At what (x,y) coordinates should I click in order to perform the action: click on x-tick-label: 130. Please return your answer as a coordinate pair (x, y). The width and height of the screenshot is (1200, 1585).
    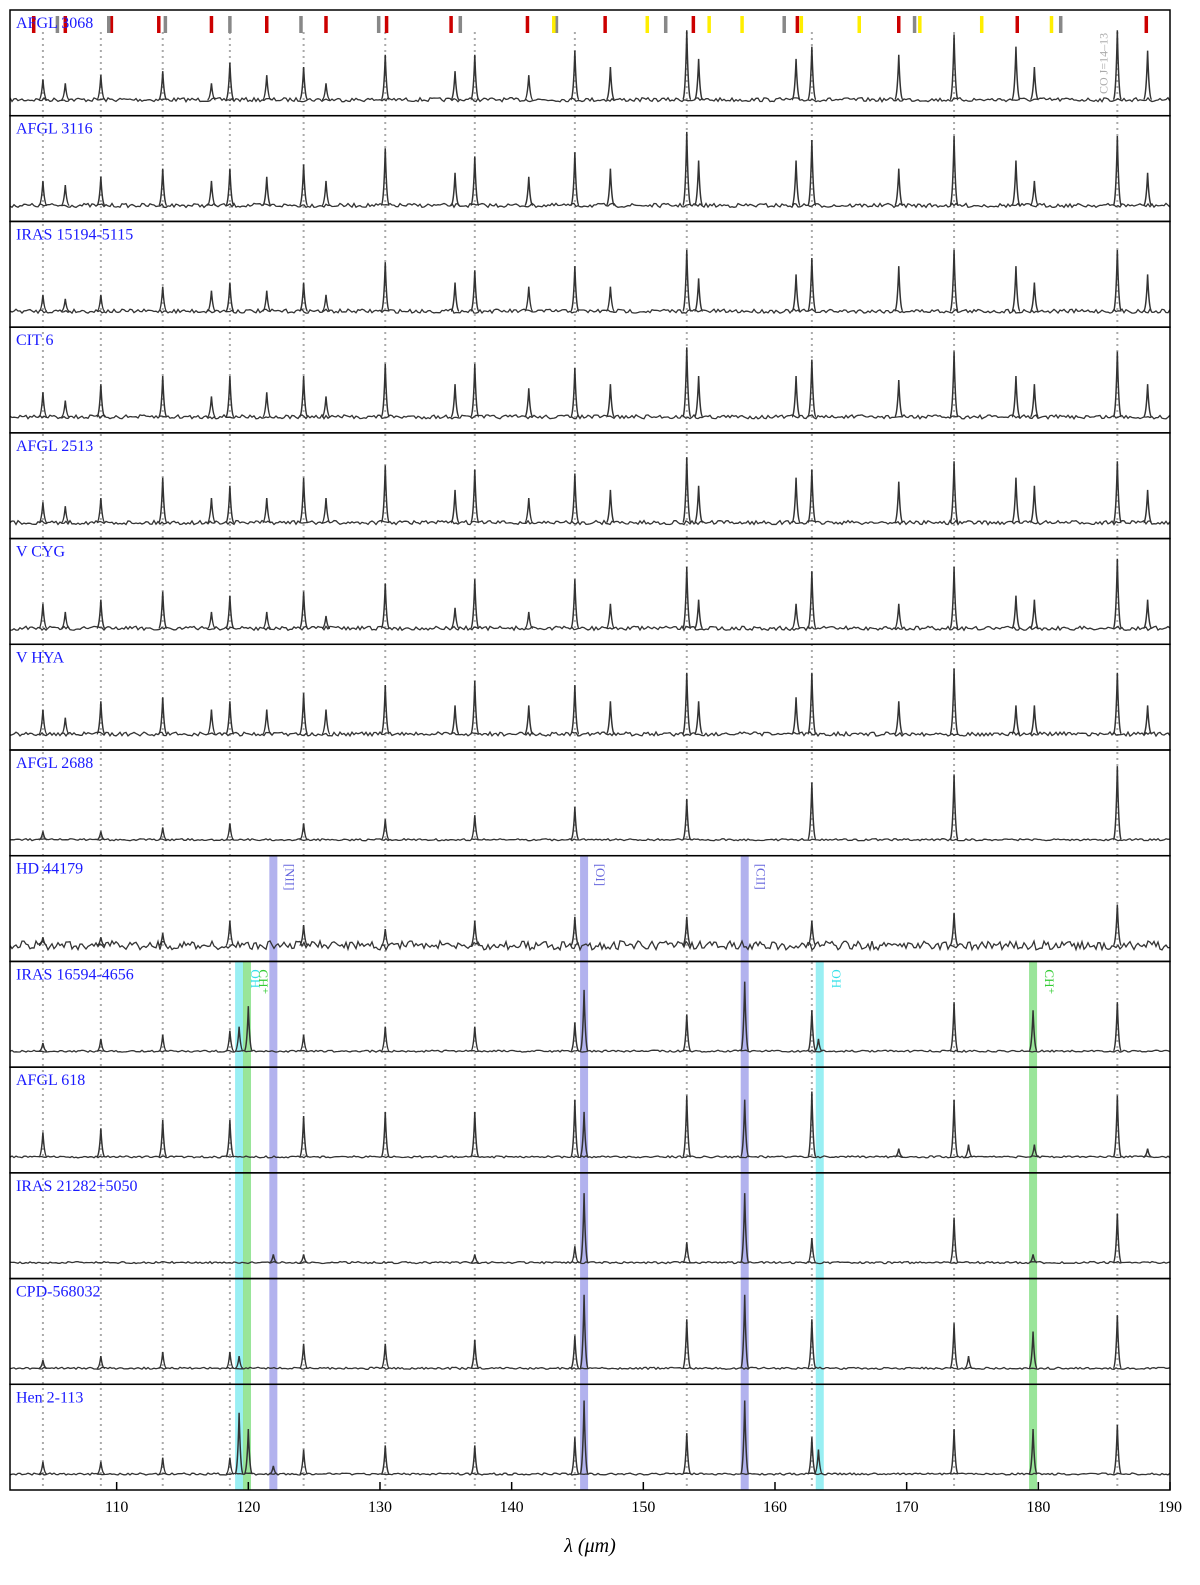
    Looking at the image, I should click on (380, 1507).